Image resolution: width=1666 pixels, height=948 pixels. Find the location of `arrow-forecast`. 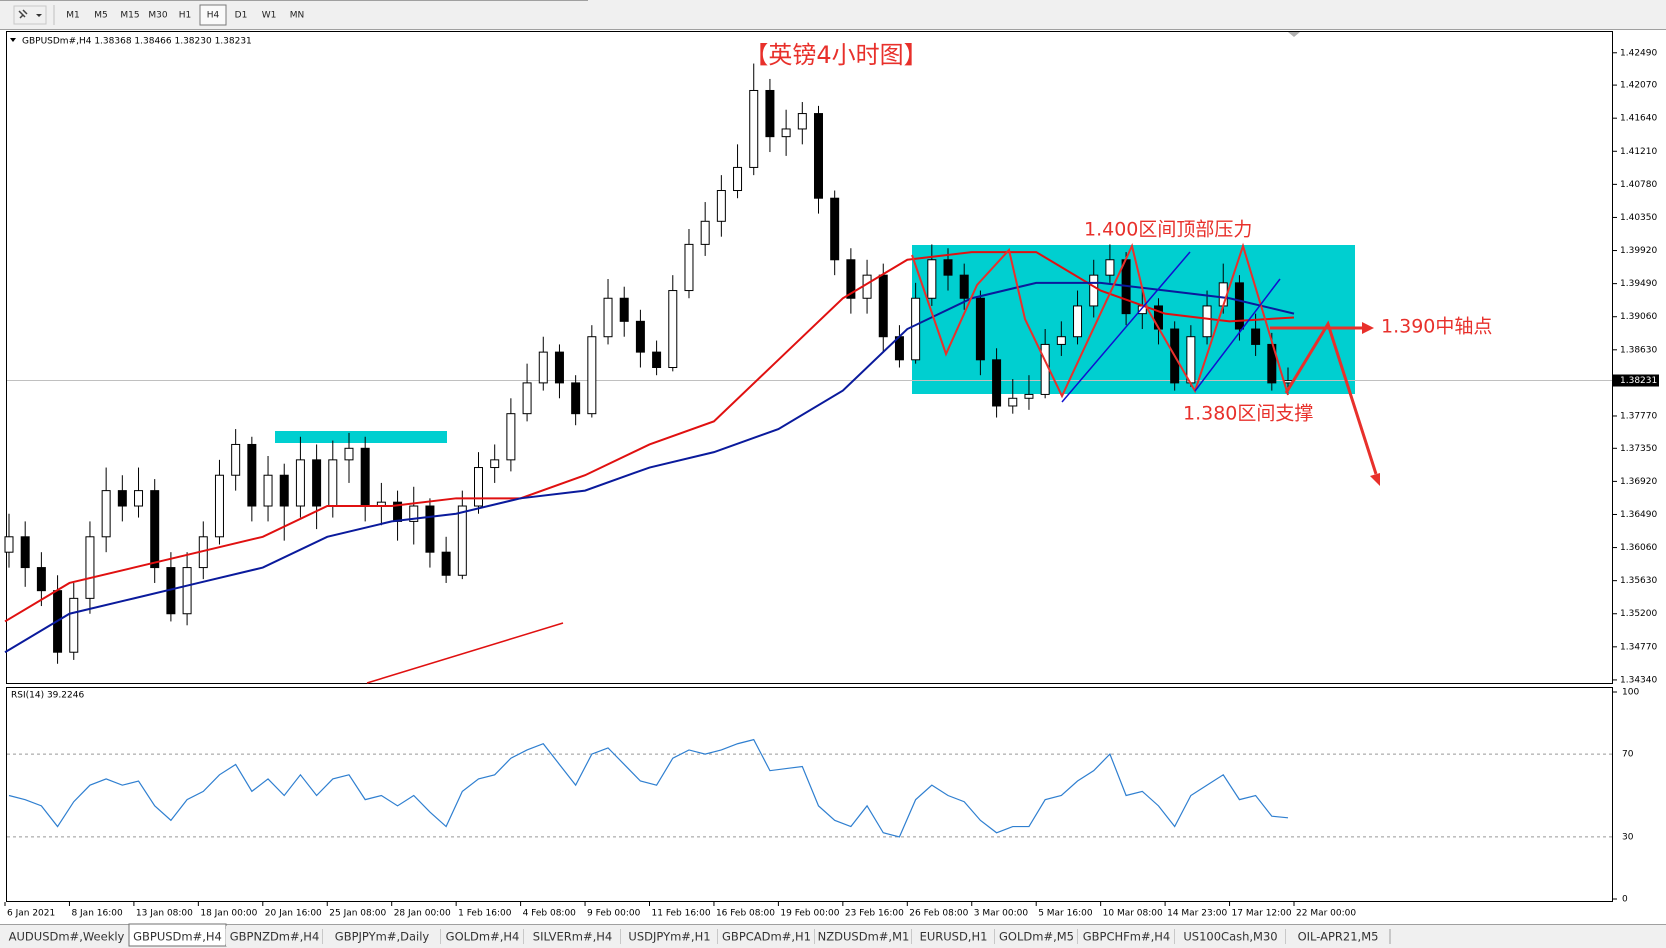

arrow-forecast is located at coordinates (1331, 397).